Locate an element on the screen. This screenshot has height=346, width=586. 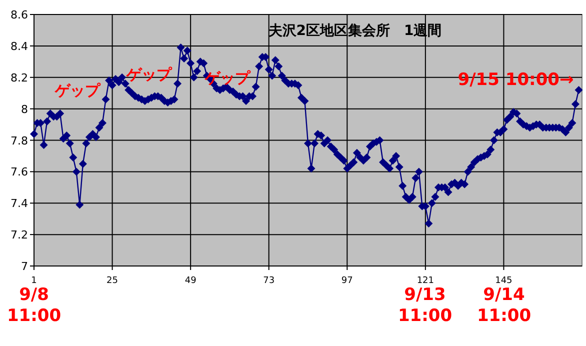
y-tick-label: 8.6 is located at coordinates (19, 15).